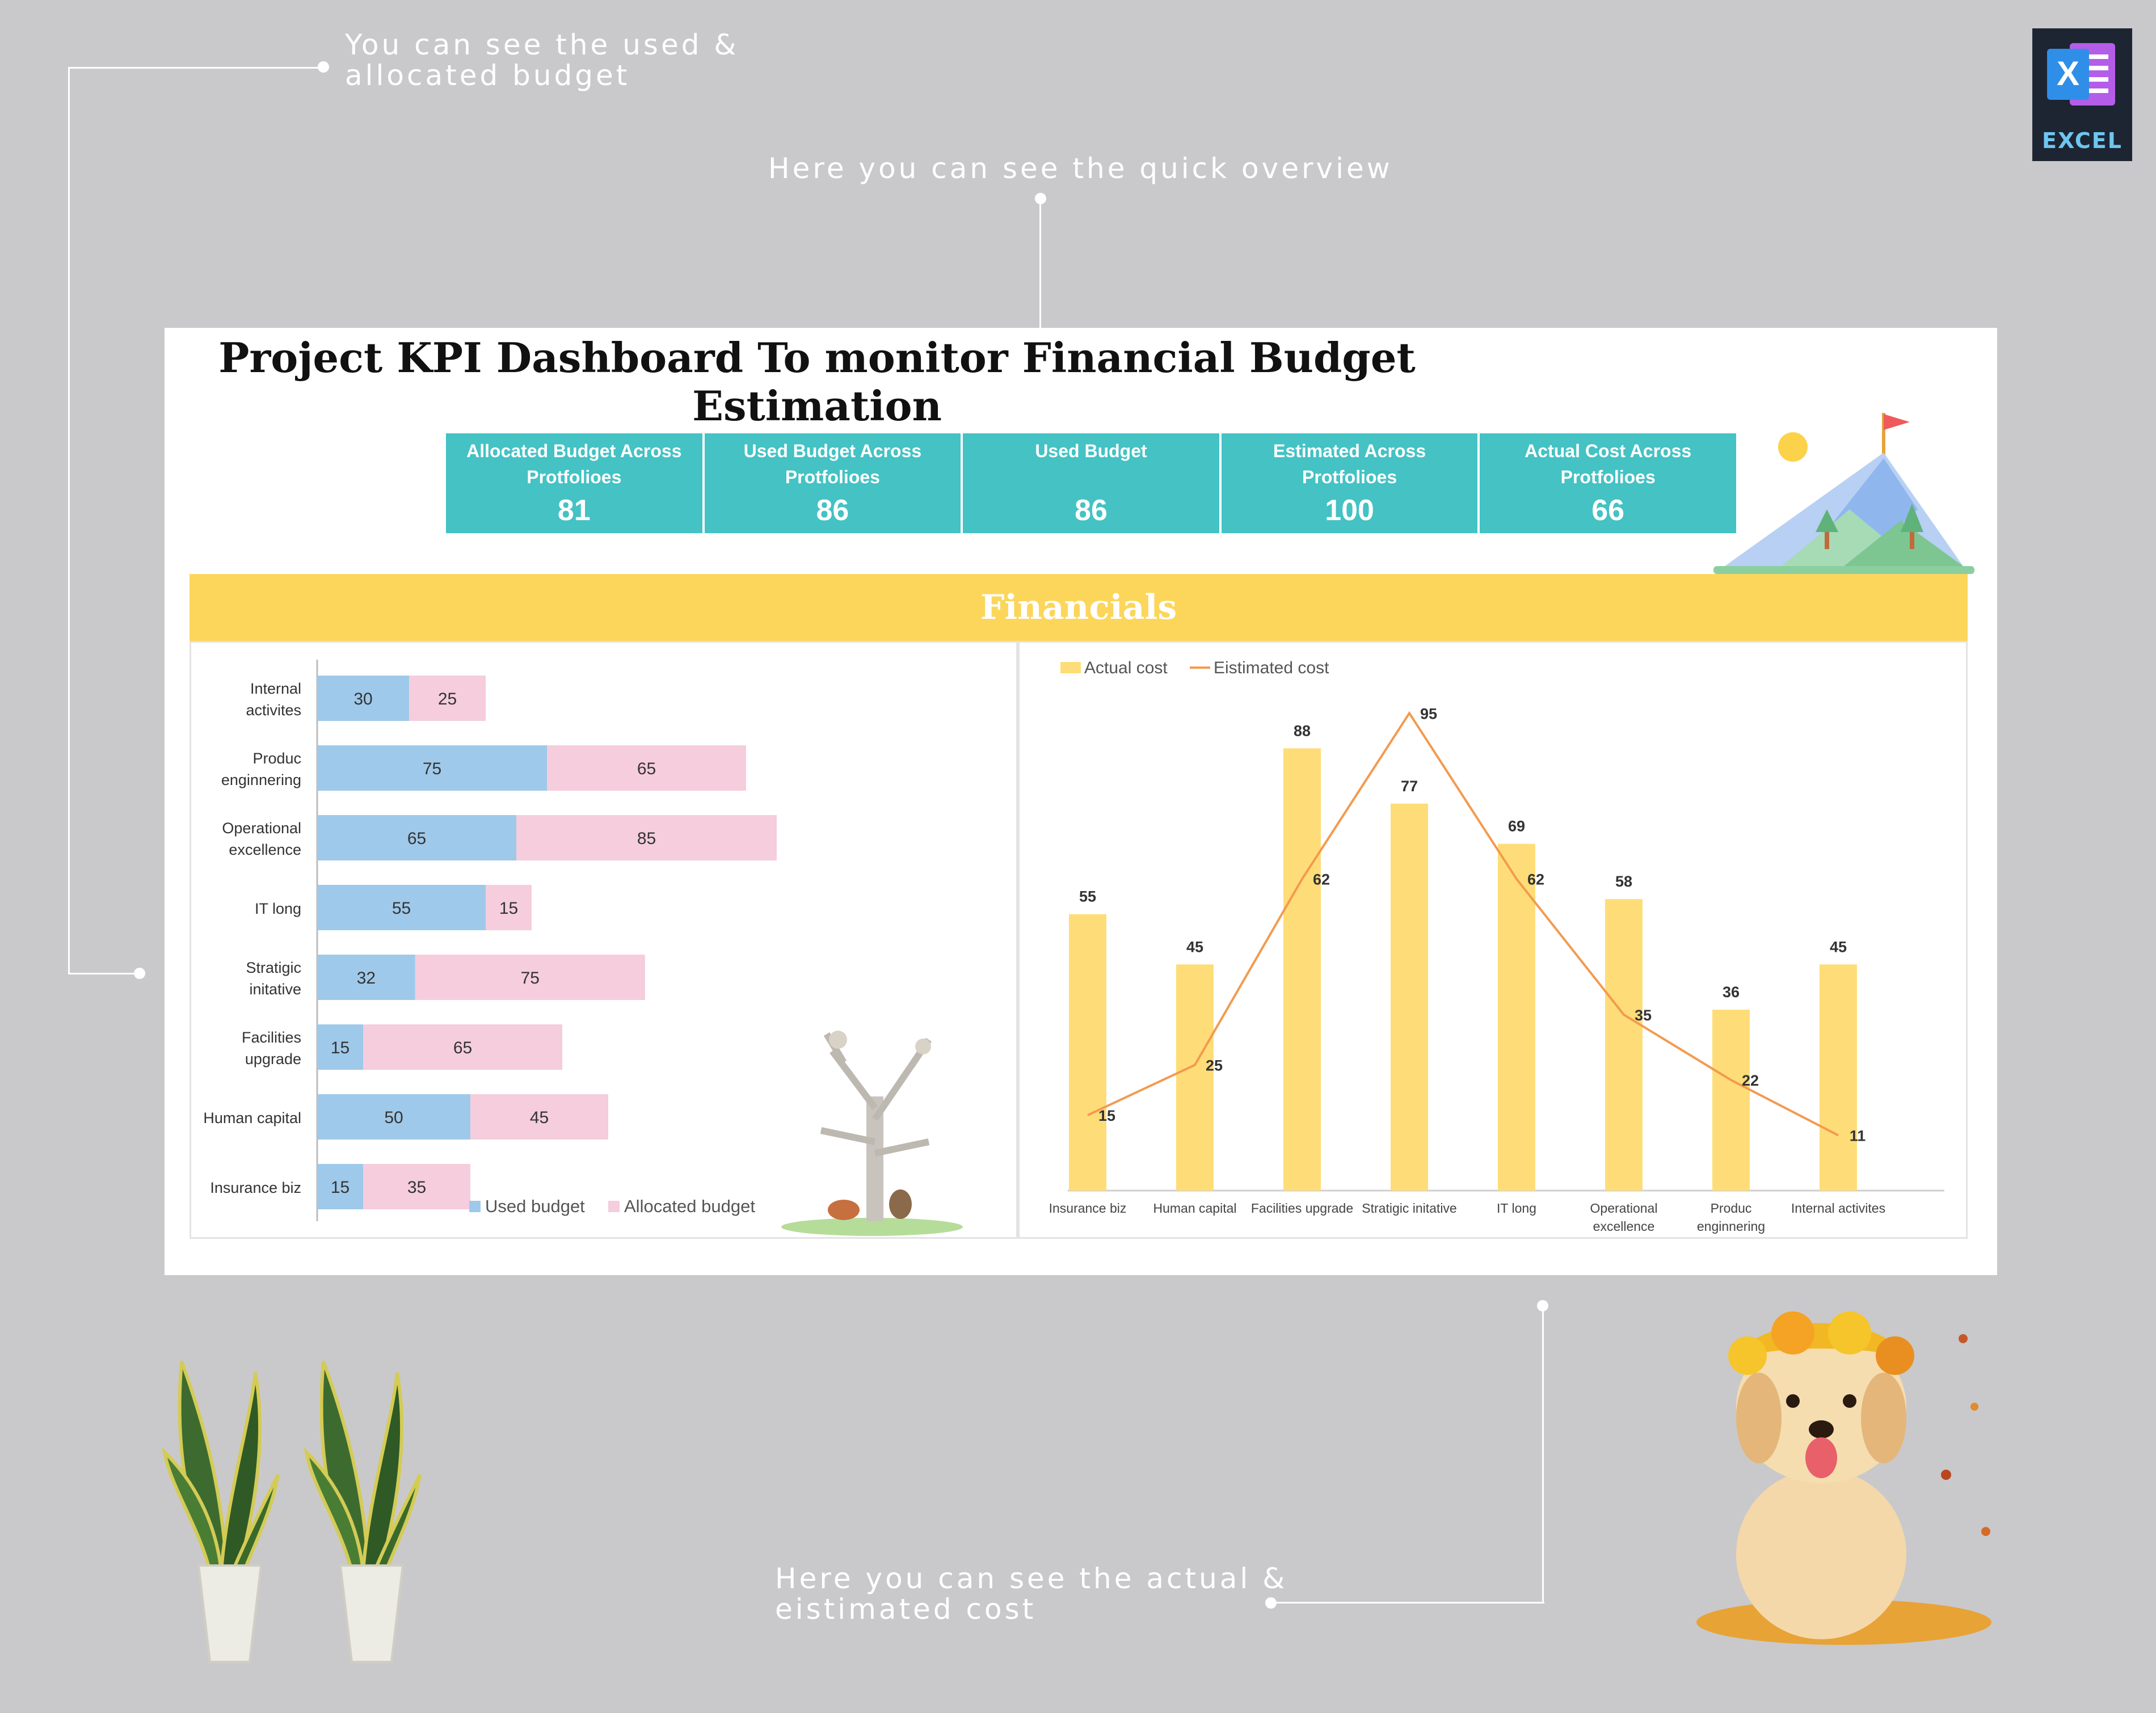  What do you see at coordinates (1731, 1227) in the screenshot?
I see `category-label: enginnering` at bounding box center [1731, 1227].